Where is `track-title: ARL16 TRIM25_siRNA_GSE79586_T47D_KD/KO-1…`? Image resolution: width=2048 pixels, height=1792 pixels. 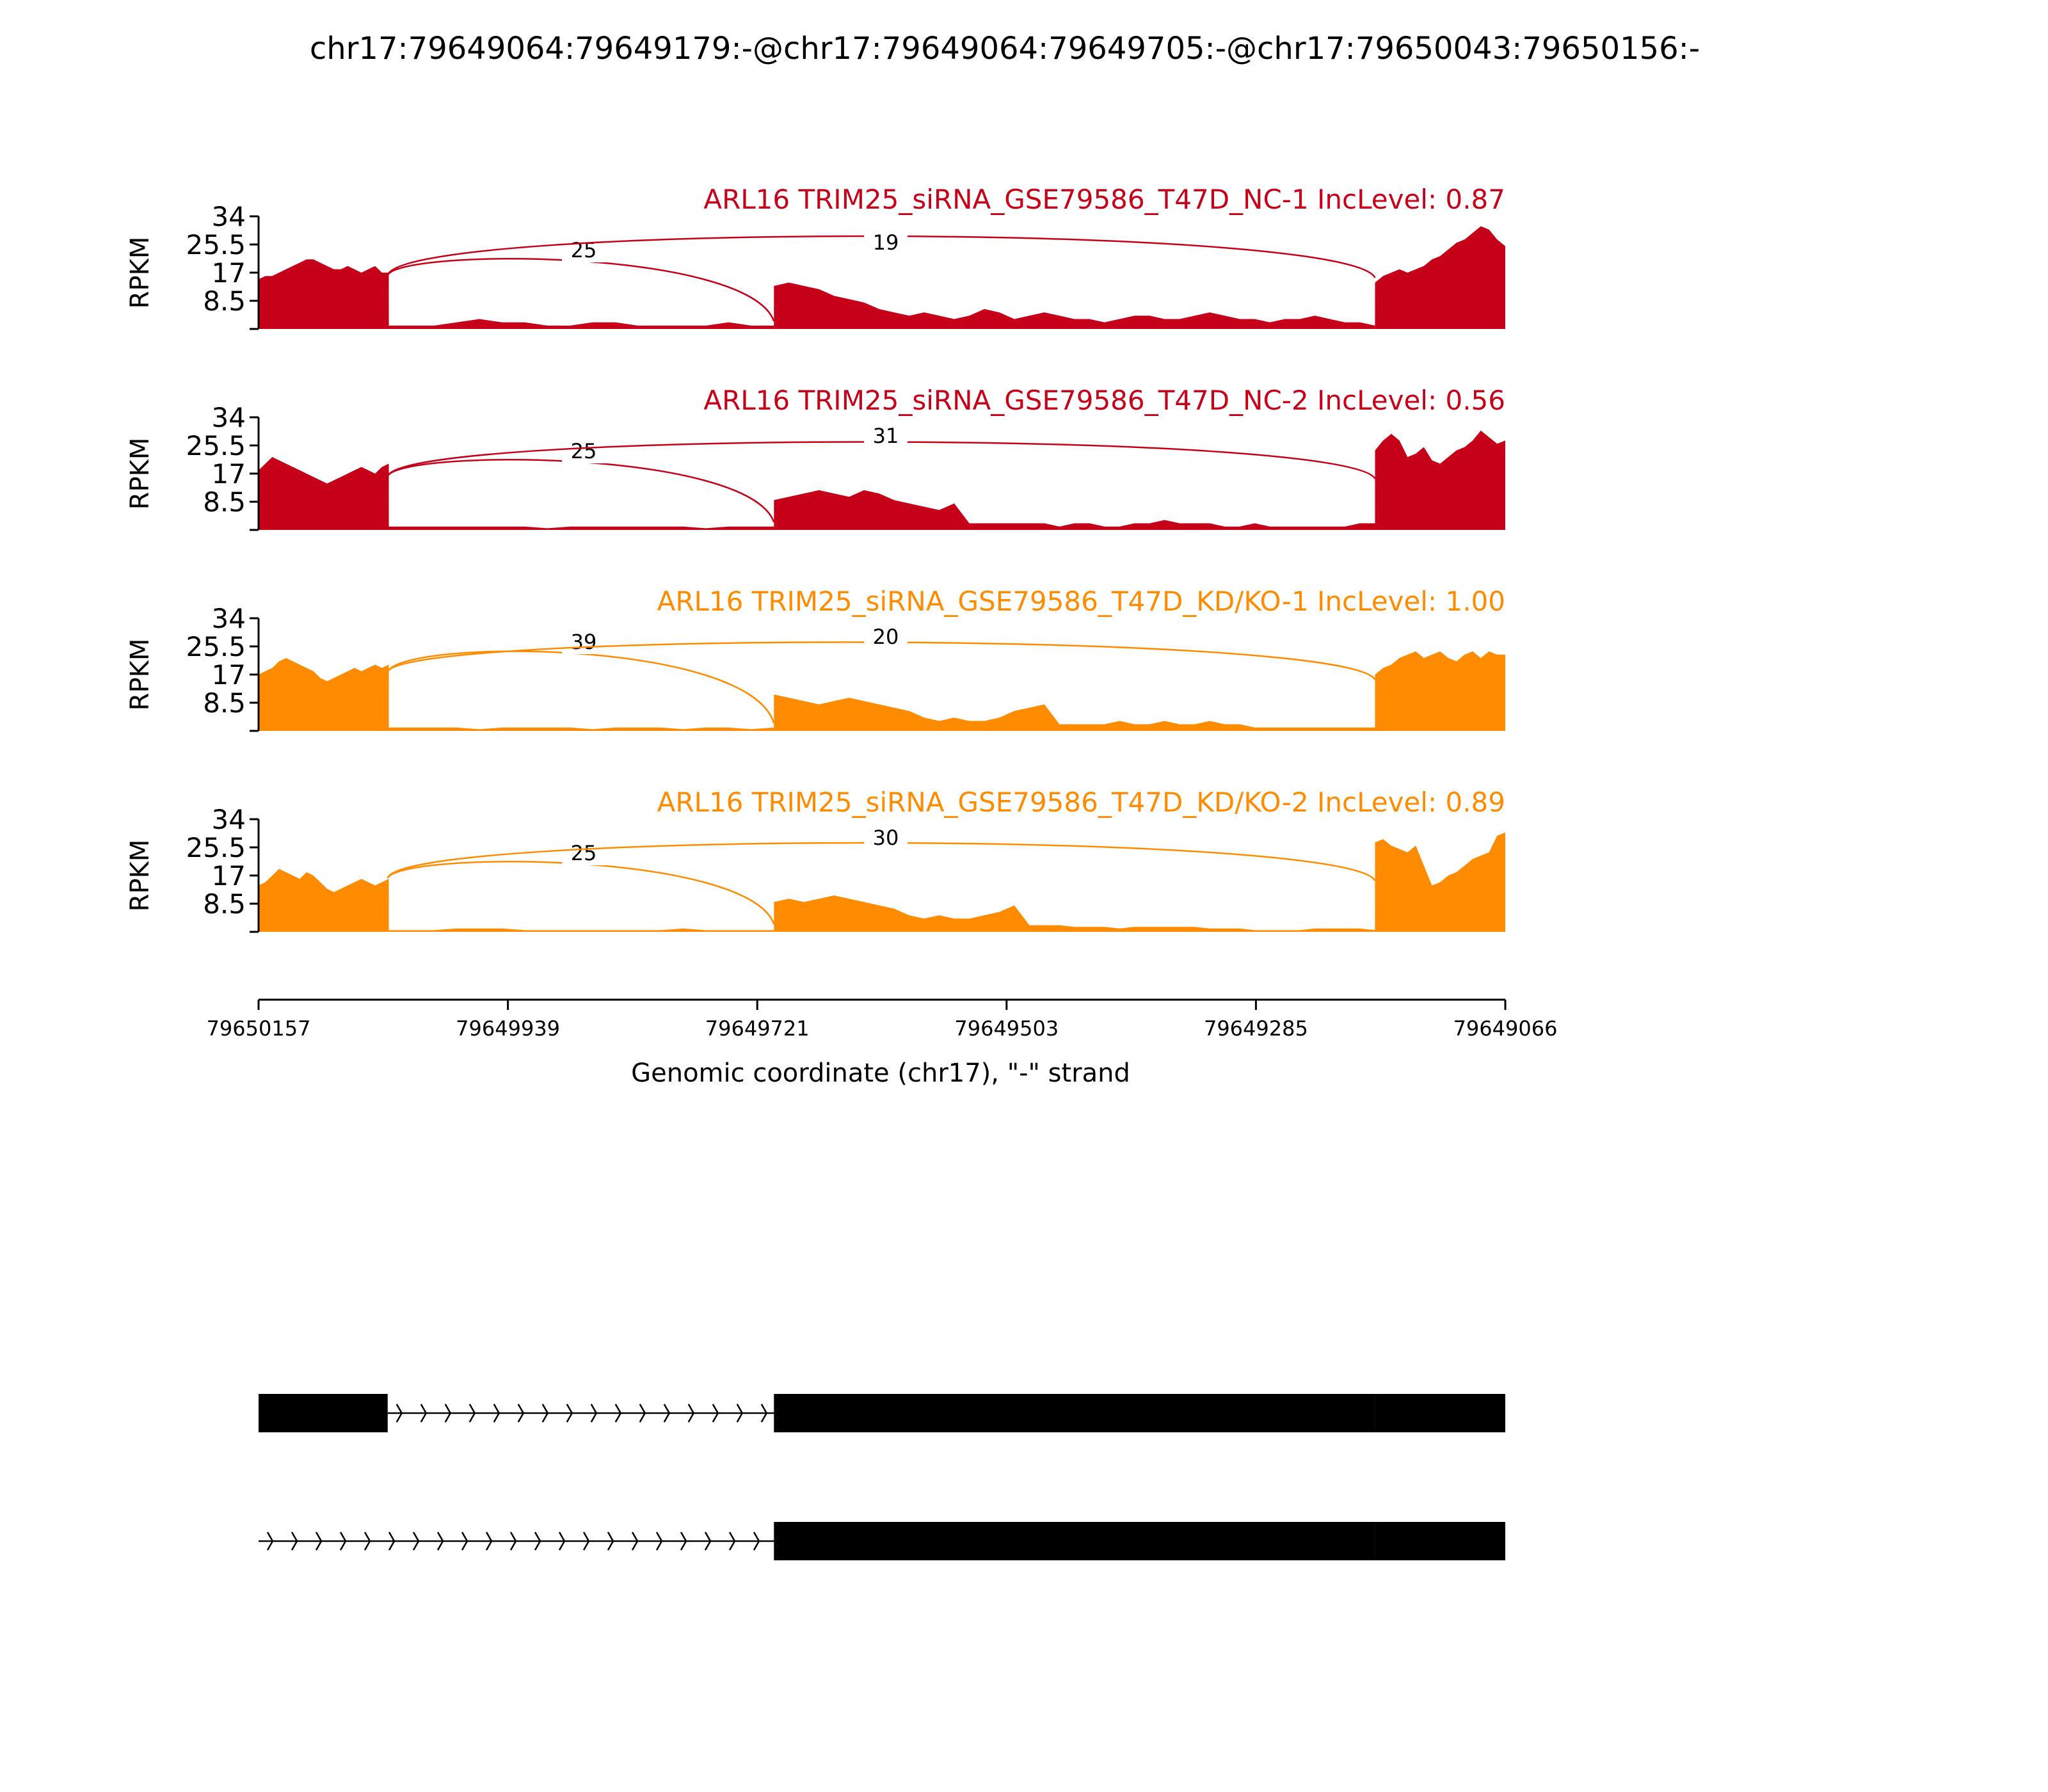
track-title: ARL16 TRIM25_siRNA_GSE79586_T47D_KD/KO-1… is located at coordinates (1081, 601).